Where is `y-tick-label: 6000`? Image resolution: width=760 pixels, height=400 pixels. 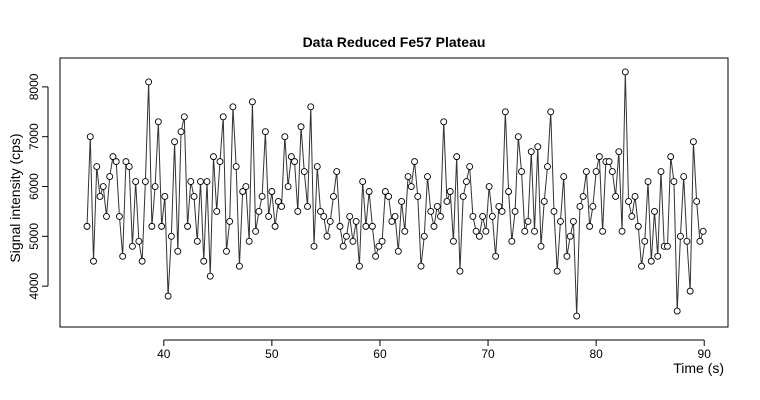 y-tick-label: 6000 is located at coordinates (34, 186).